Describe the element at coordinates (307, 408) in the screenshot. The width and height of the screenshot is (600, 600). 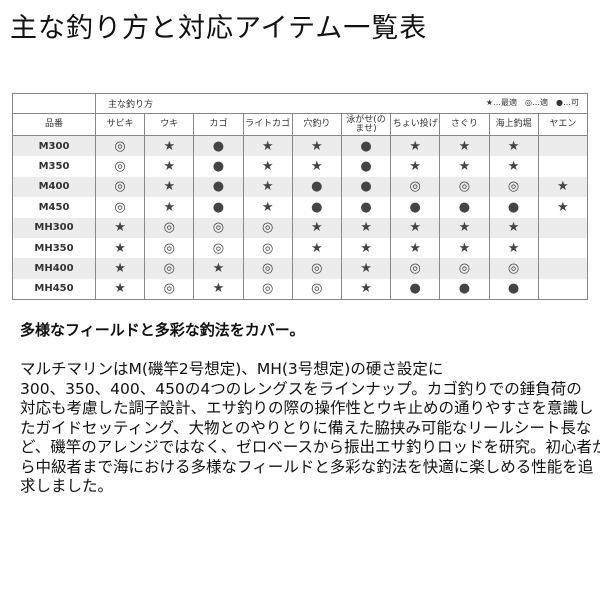
I see `description-line: 対応も考慮した調子設計、エサ釣りの際の操作性とウキ止めの通りやすさを意識し` at that location.